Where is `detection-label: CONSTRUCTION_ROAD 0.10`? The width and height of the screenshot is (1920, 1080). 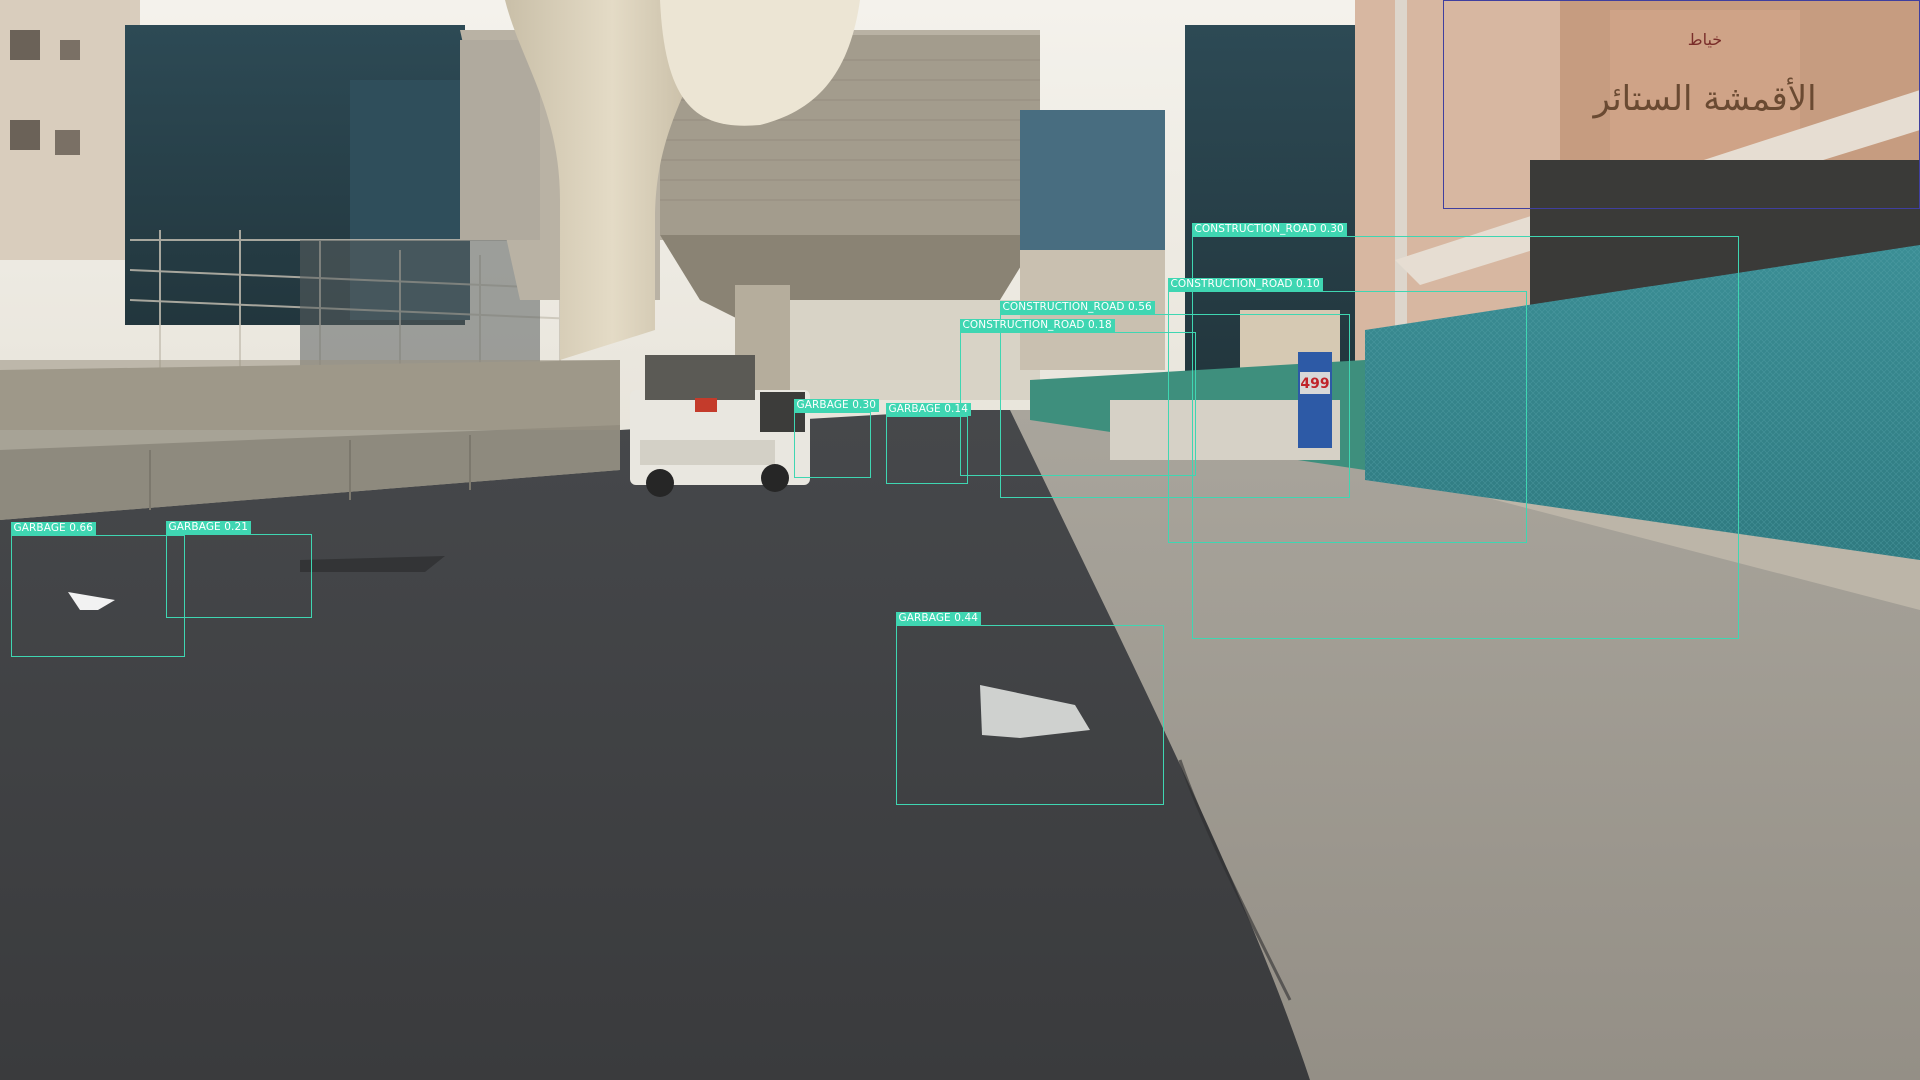 detection-label: CONSTRUCTION_ROAD 0.10 is located at coordinates (1245, 284).